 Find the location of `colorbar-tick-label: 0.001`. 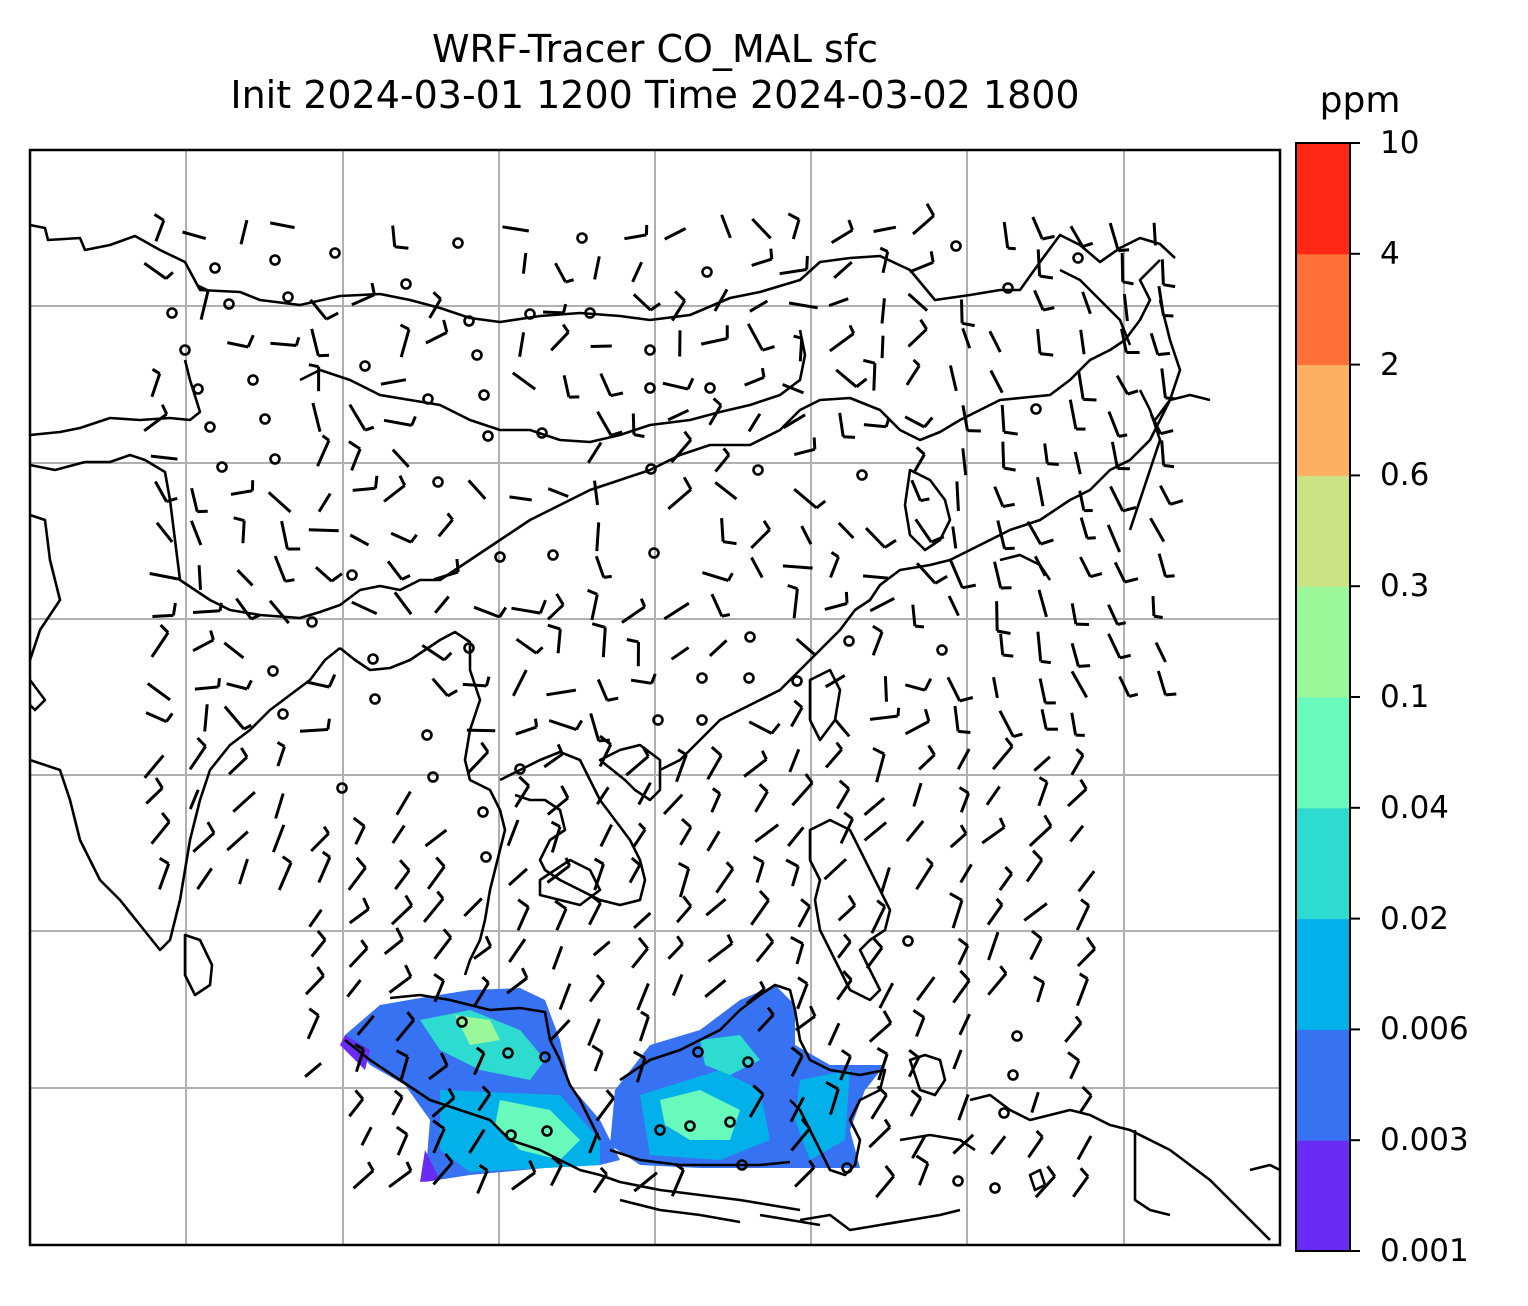

colorbar-tick-label: 0.001 is located at coordinates (1424, 1251).